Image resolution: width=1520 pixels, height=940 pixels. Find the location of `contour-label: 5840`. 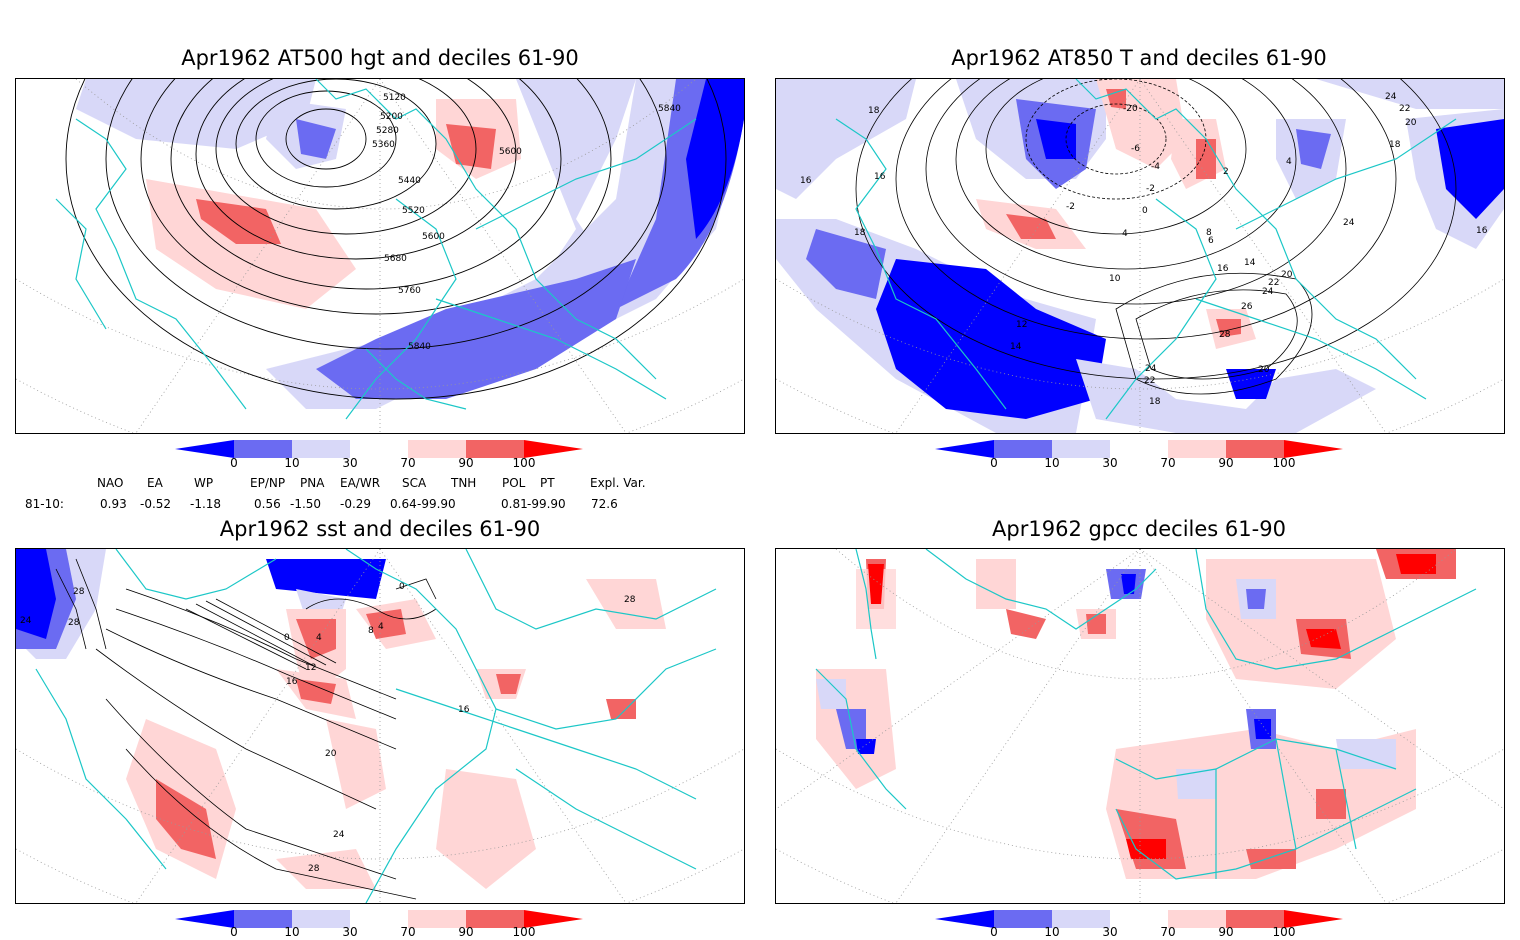

contour-label: 5840 is located at coordinates (669, 109).